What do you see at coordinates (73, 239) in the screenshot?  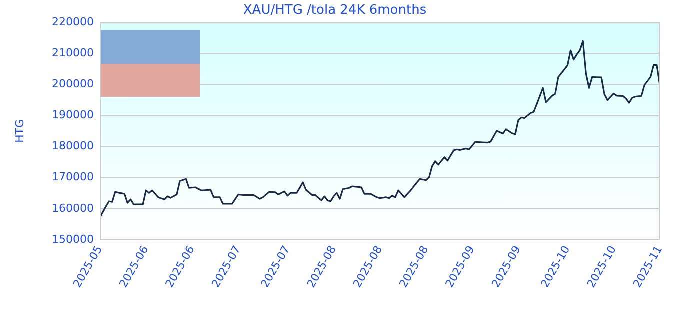 I see `y-tick-label: 150000` at bounding box center [73, 239].